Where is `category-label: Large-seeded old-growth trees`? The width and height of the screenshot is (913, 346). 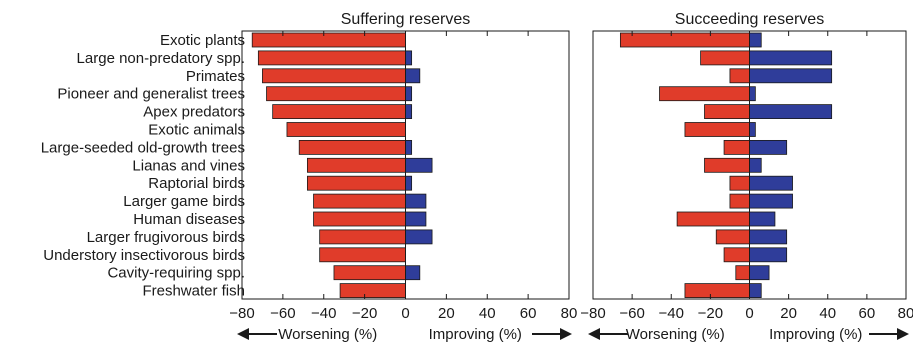 category-label: Large-seeded old-growth trees is located at coordinates (143, 147).